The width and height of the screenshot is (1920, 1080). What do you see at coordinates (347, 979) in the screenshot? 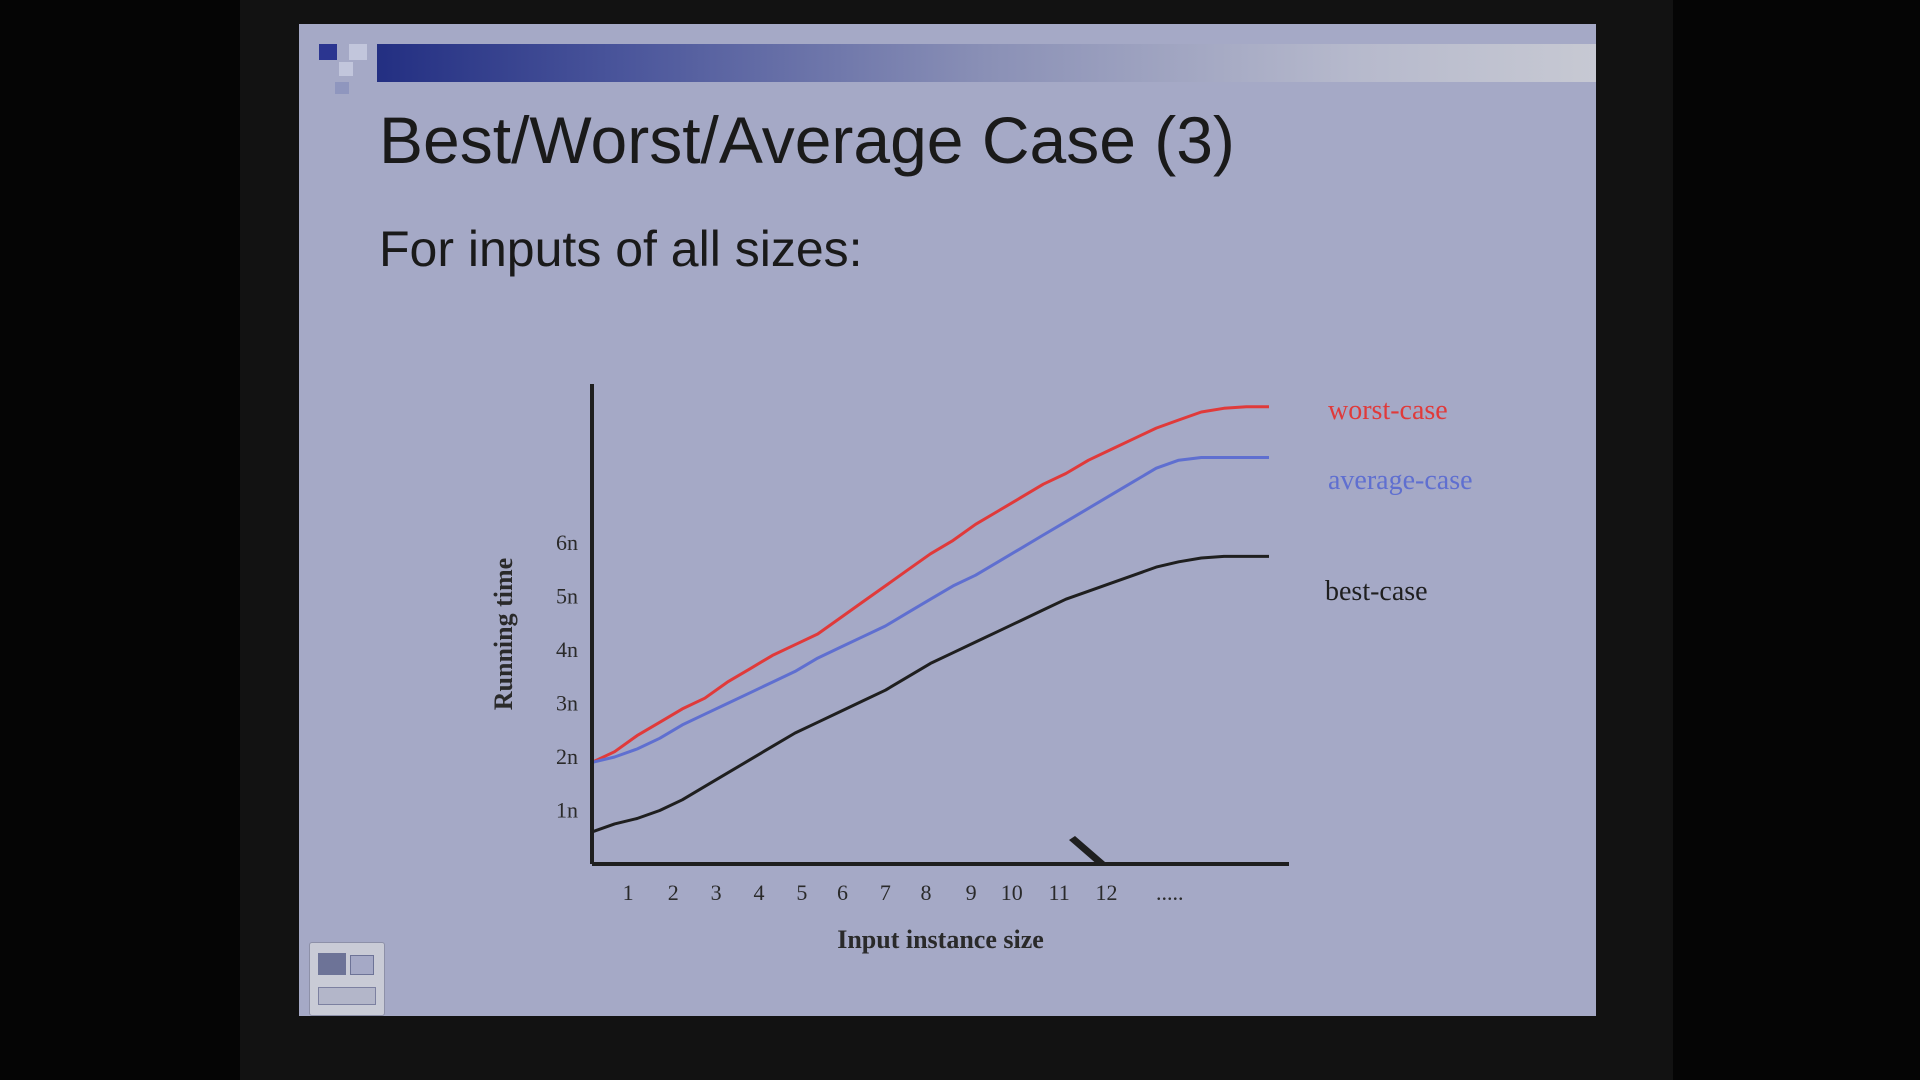
I see `slide-controls-widget` at bounding box center [347, 979].